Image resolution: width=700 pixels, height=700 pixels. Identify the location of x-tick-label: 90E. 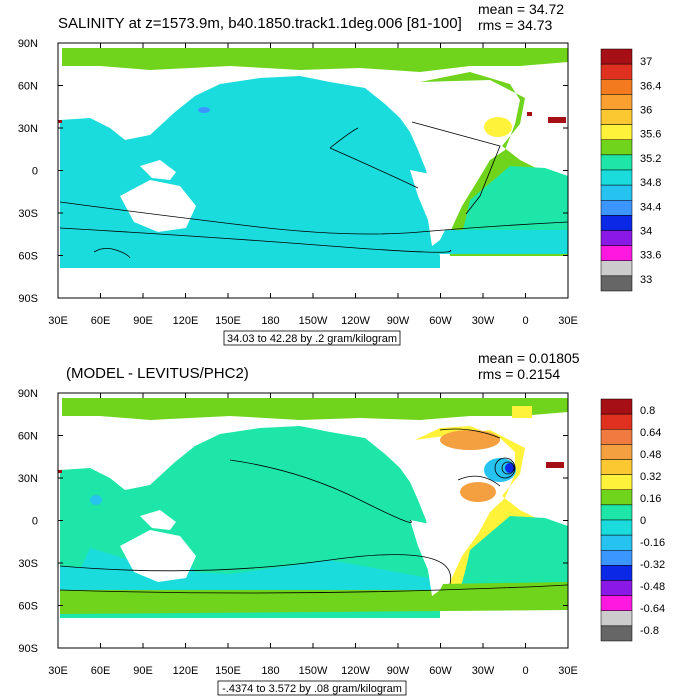
(143, 321).